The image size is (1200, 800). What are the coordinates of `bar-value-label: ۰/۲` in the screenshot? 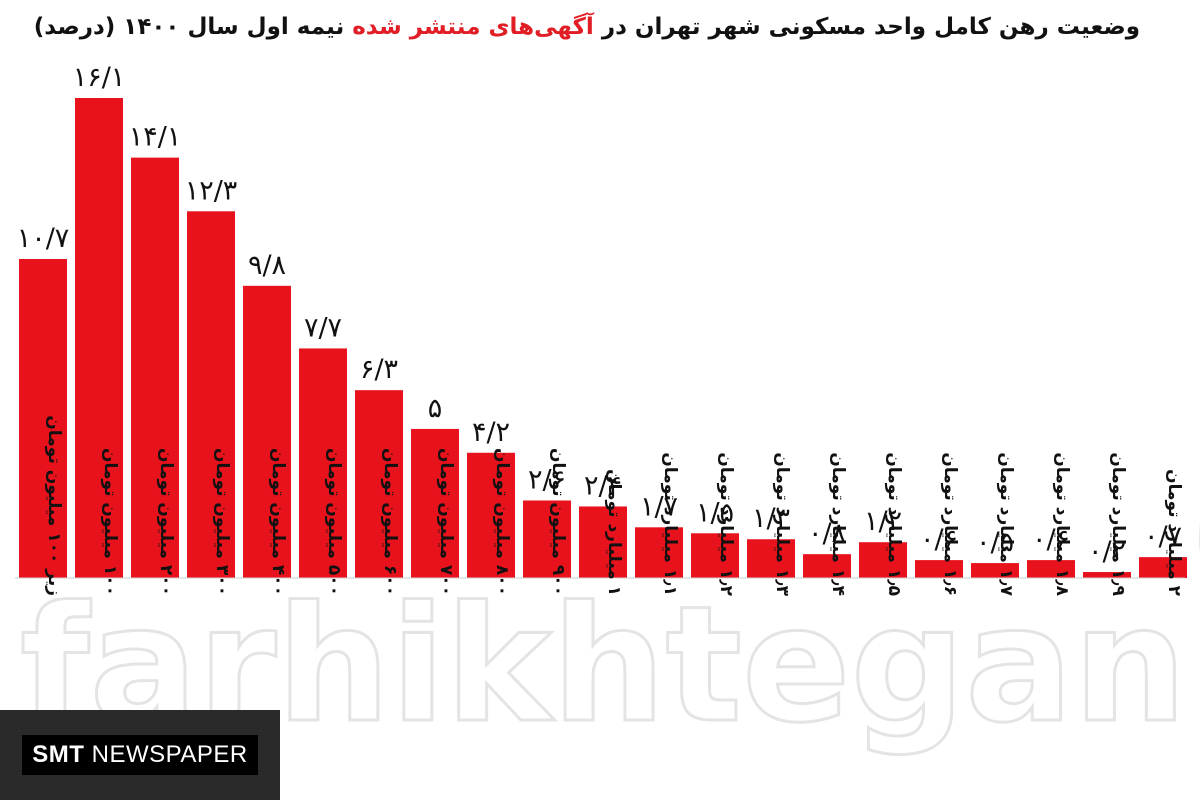 It's located at (1107, 551).